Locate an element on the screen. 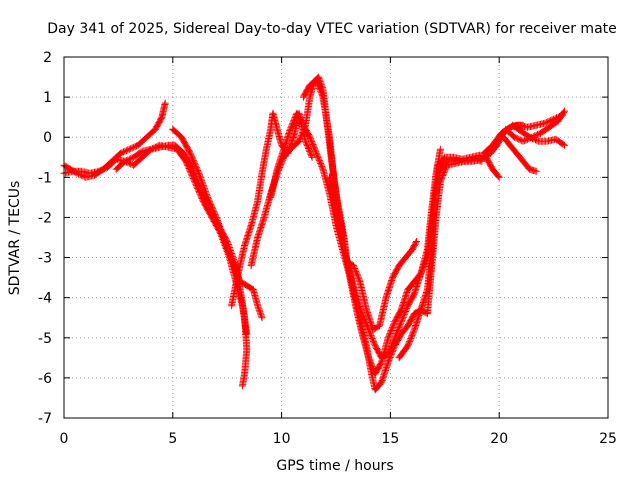 This screenshot has width=640, height=480. y-tick-label: -2 is located at coordinates (45, 218).